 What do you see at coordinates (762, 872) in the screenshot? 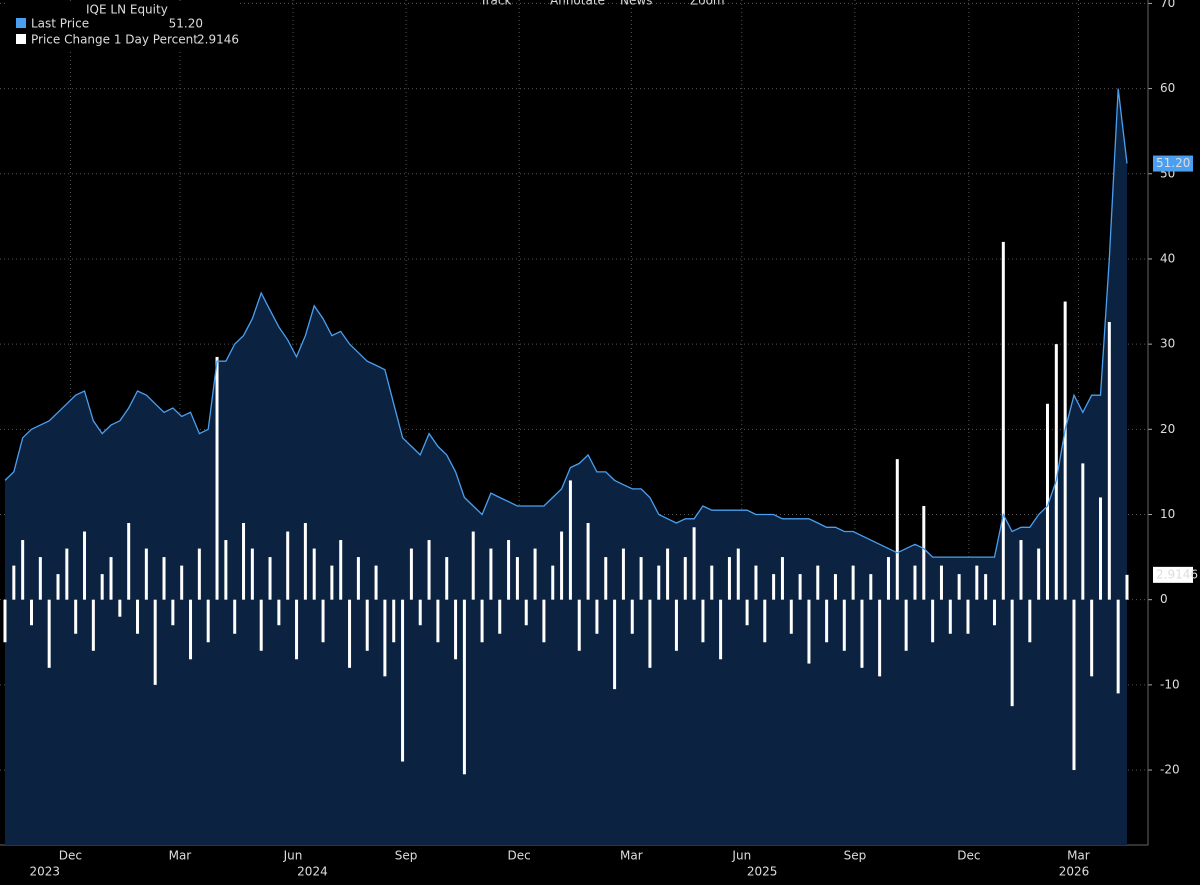
I see `year-label: 2025` at bounding box center [762, 872].